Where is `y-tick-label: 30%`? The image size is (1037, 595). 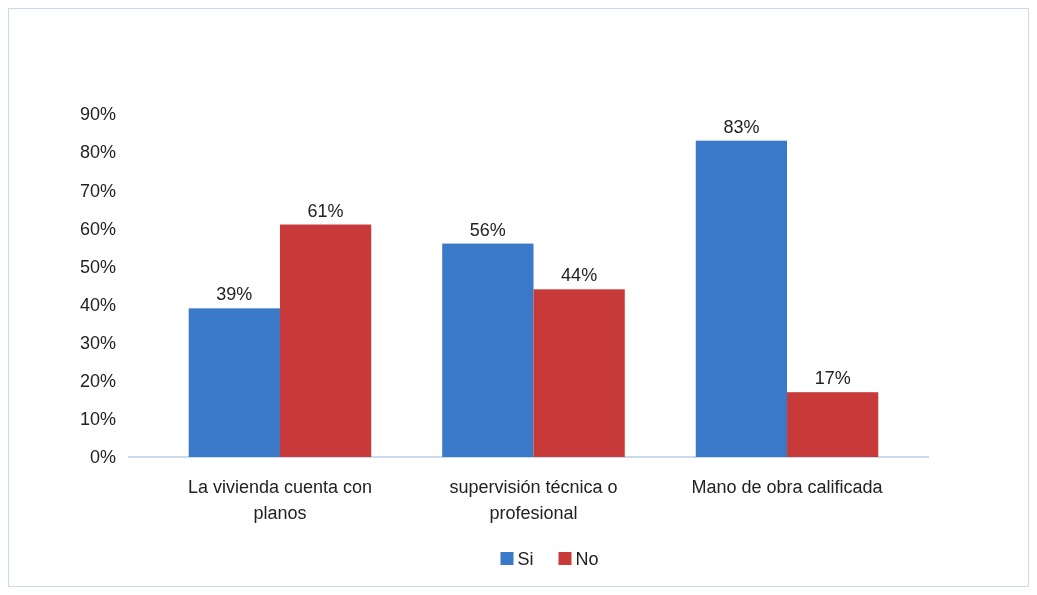 y-tick-label: 30% is located at coordinates (97, 342).